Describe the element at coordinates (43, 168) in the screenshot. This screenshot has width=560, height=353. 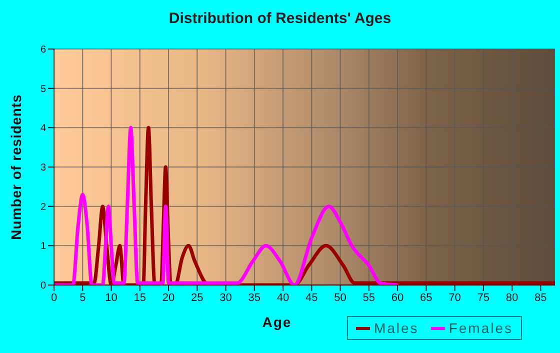
I see `y-tick-label: 3` at that location.